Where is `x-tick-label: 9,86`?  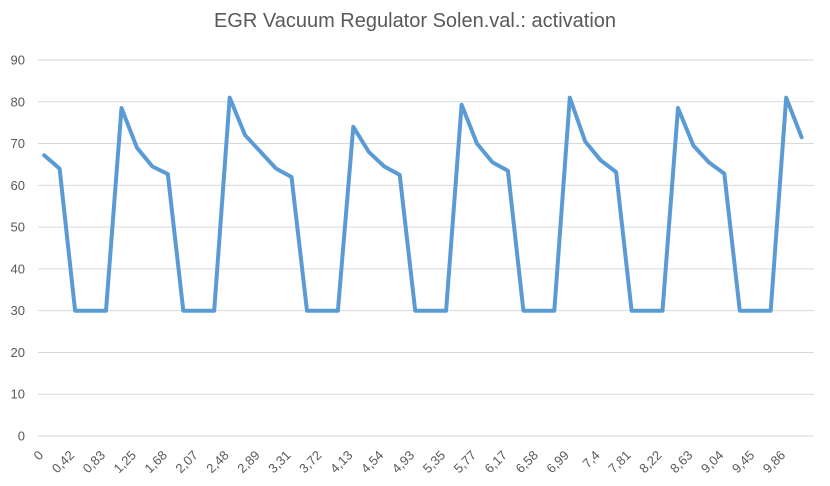 x-tick-label: 9,86 is located at coordinates (774, 462).